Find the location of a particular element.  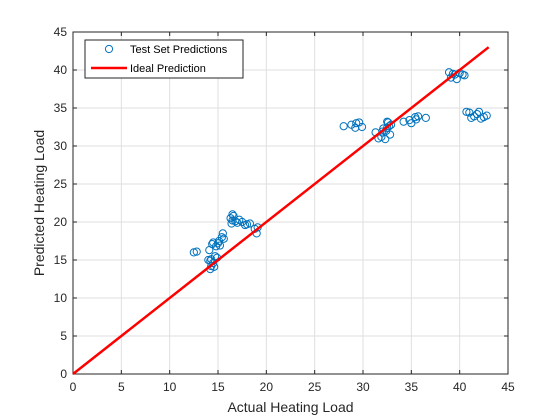

legend-marker-test-set is located at coordinates (109, 49).